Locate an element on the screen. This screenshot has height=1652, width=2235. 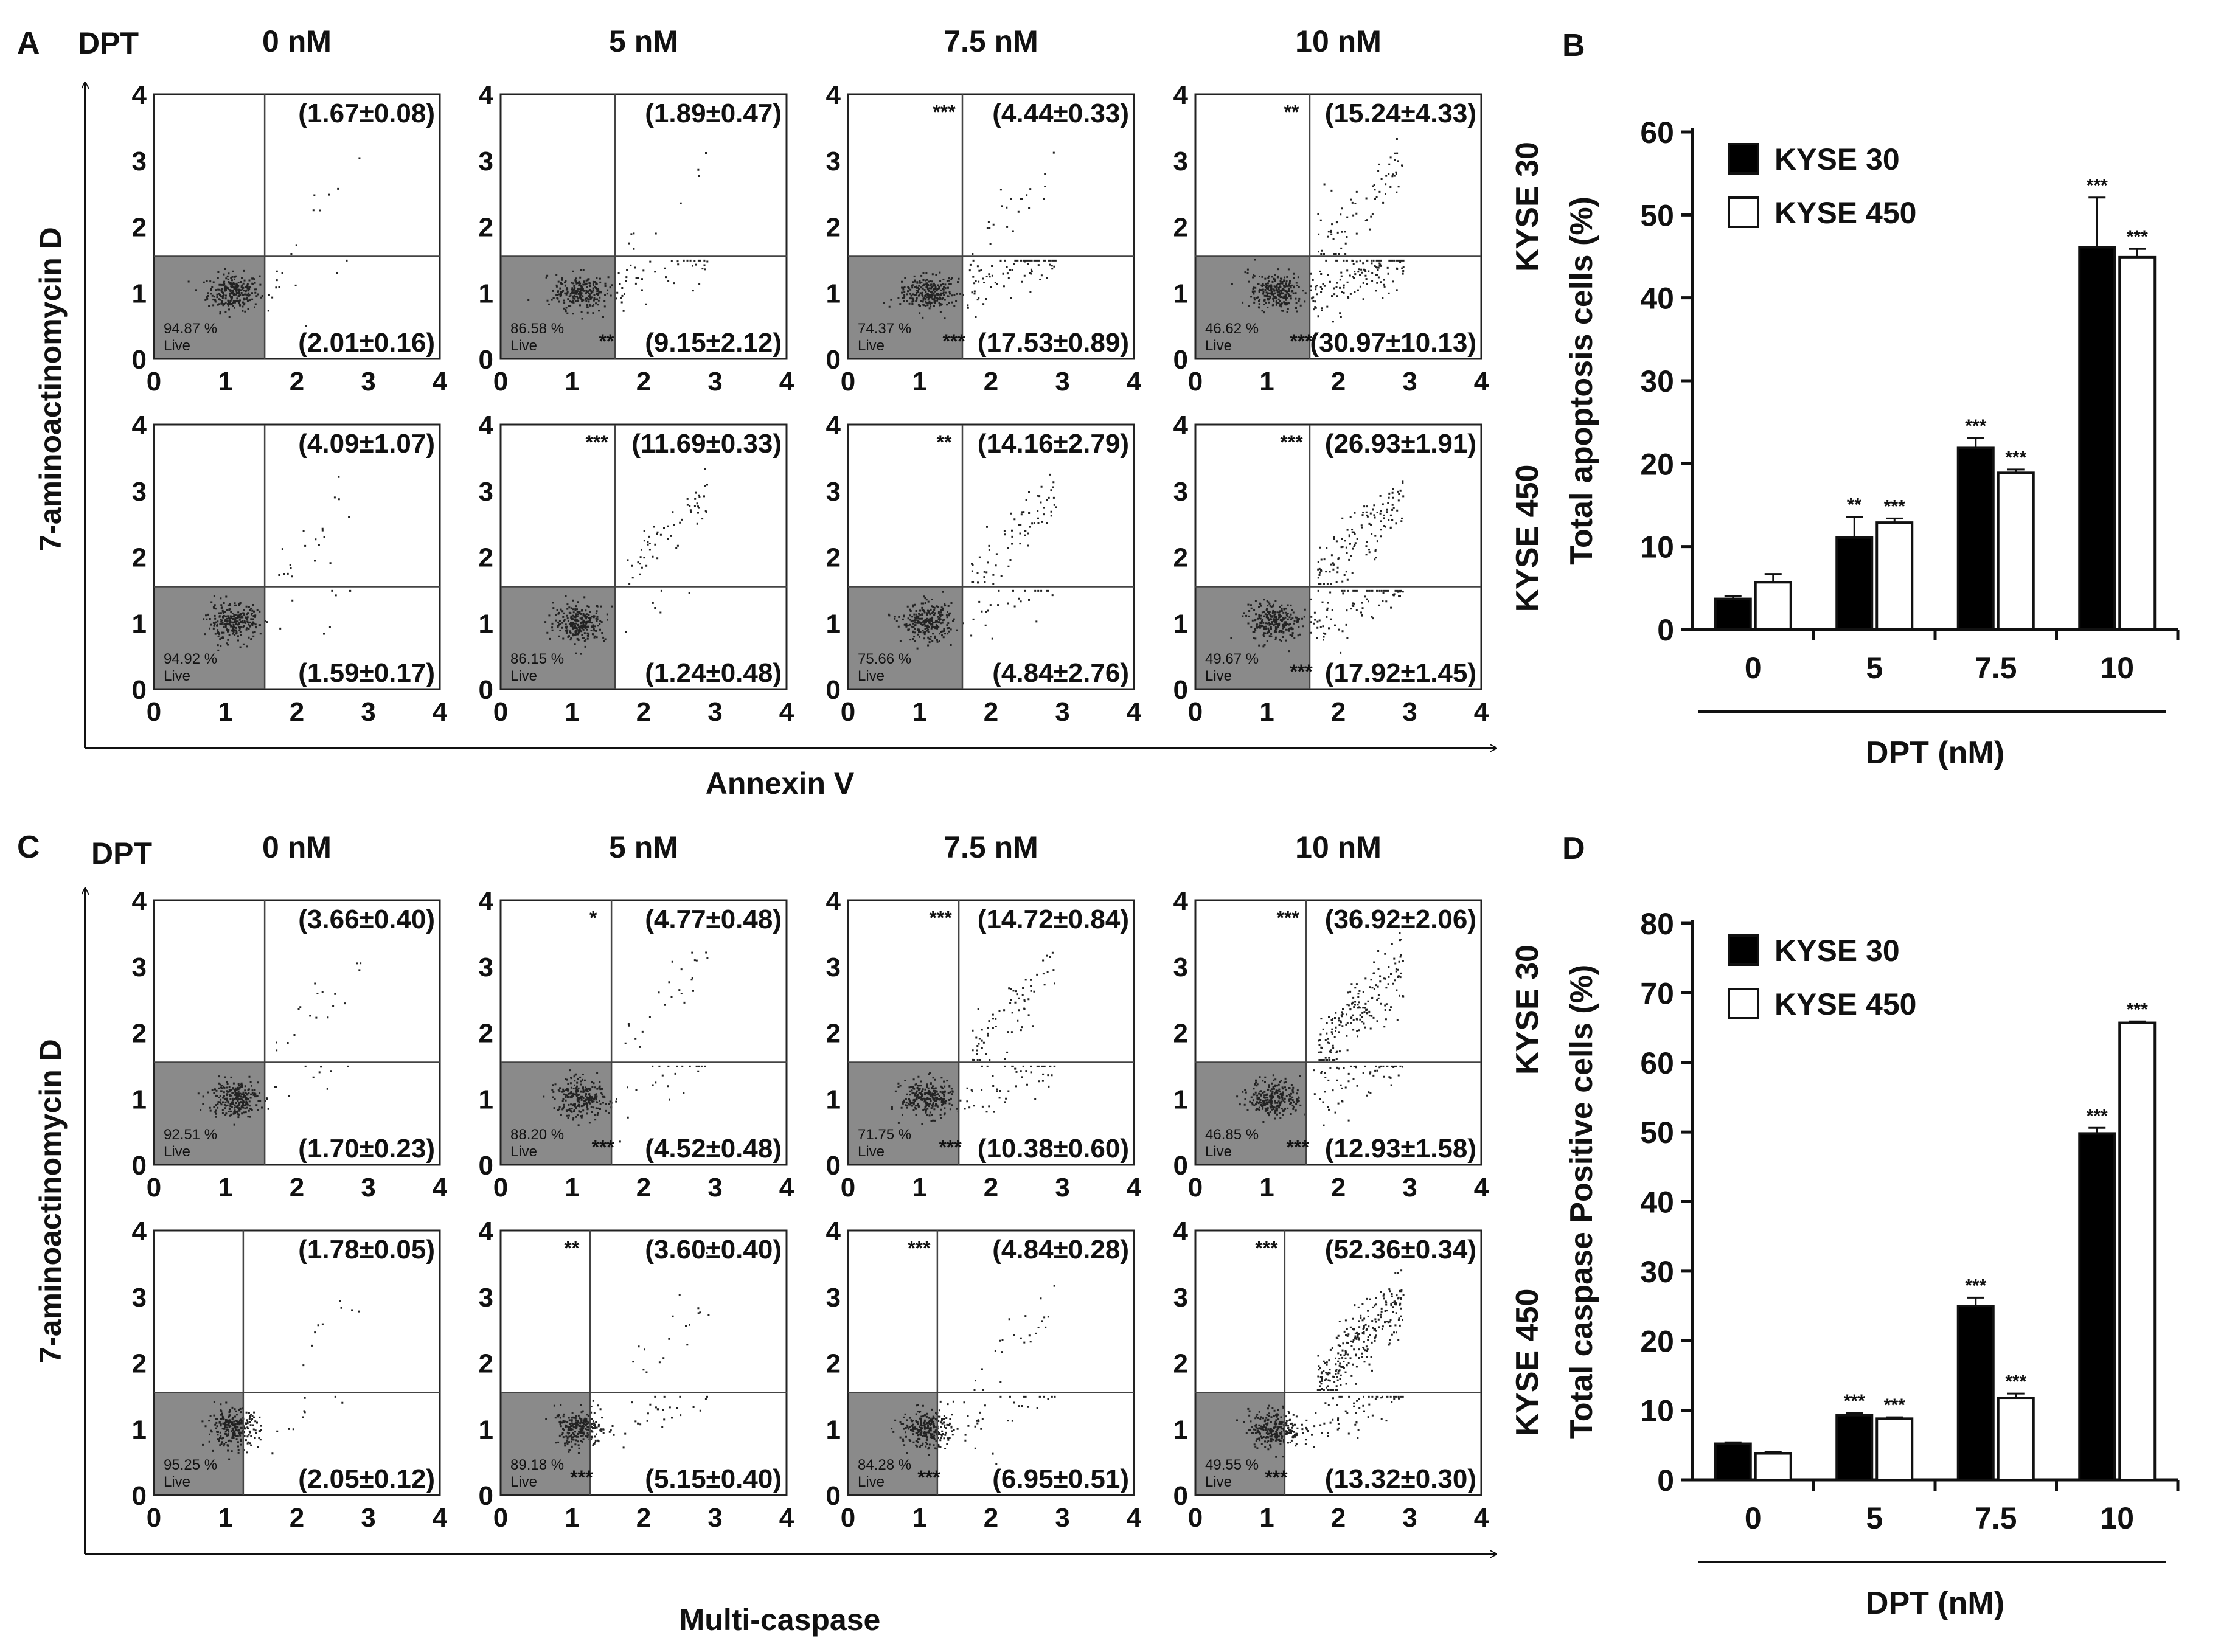
y-axis-label: Total apoptosis cells (%) is located at coordinates (1581, 380).